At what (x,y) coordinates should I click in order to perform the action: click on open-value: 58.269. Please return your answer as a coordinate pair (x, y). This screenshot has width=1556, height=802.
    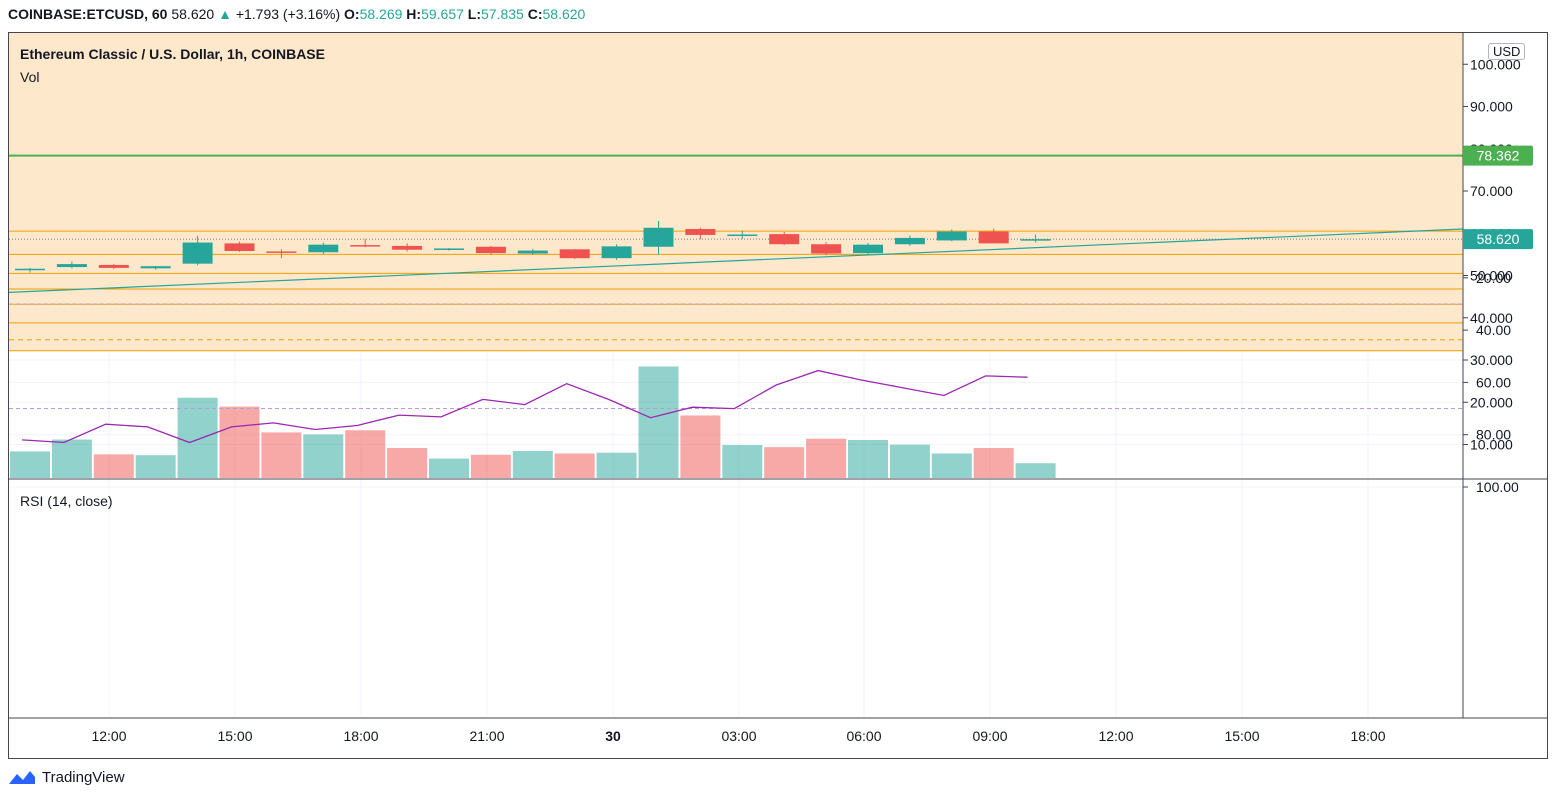
    Looking at the image, I should click on (381, 14).